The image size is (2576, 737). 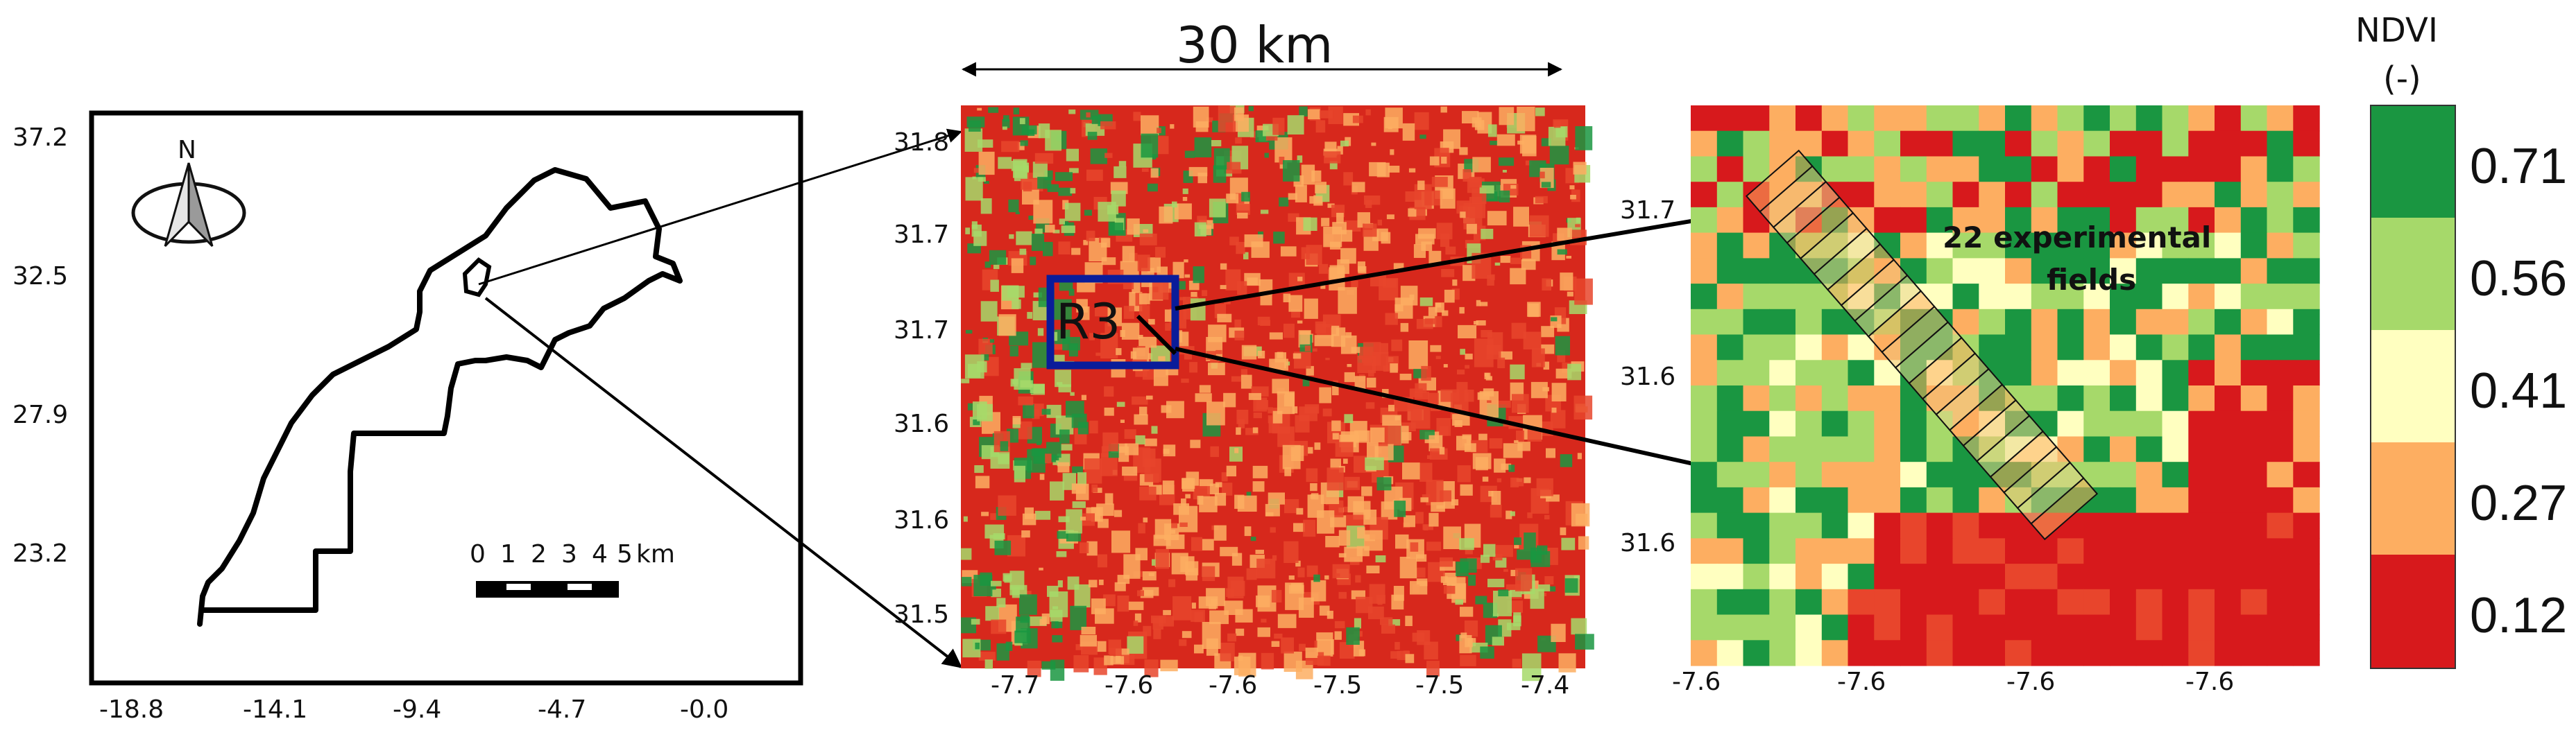 I want to click on zoom-arrow-top, so click(x=1459, y=256).